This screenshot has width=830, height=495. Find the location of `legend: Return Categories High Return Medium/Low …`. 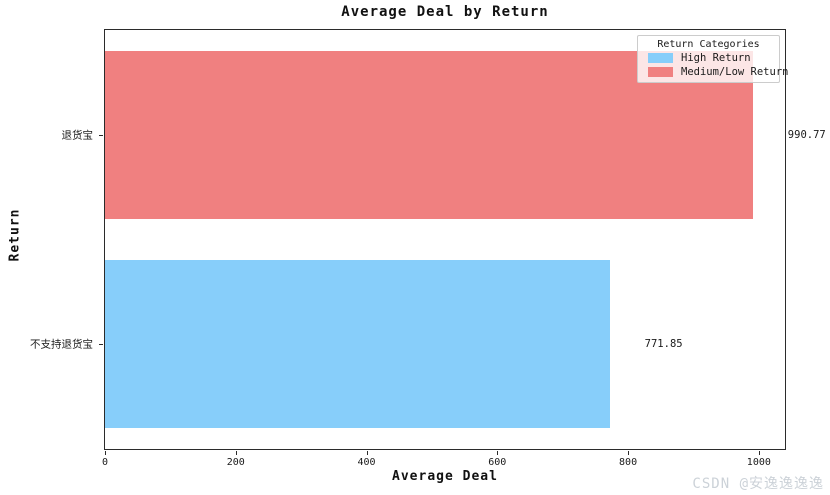

legend: Return Categories High Return Medium/Low … is located at coordinates (712, 59).